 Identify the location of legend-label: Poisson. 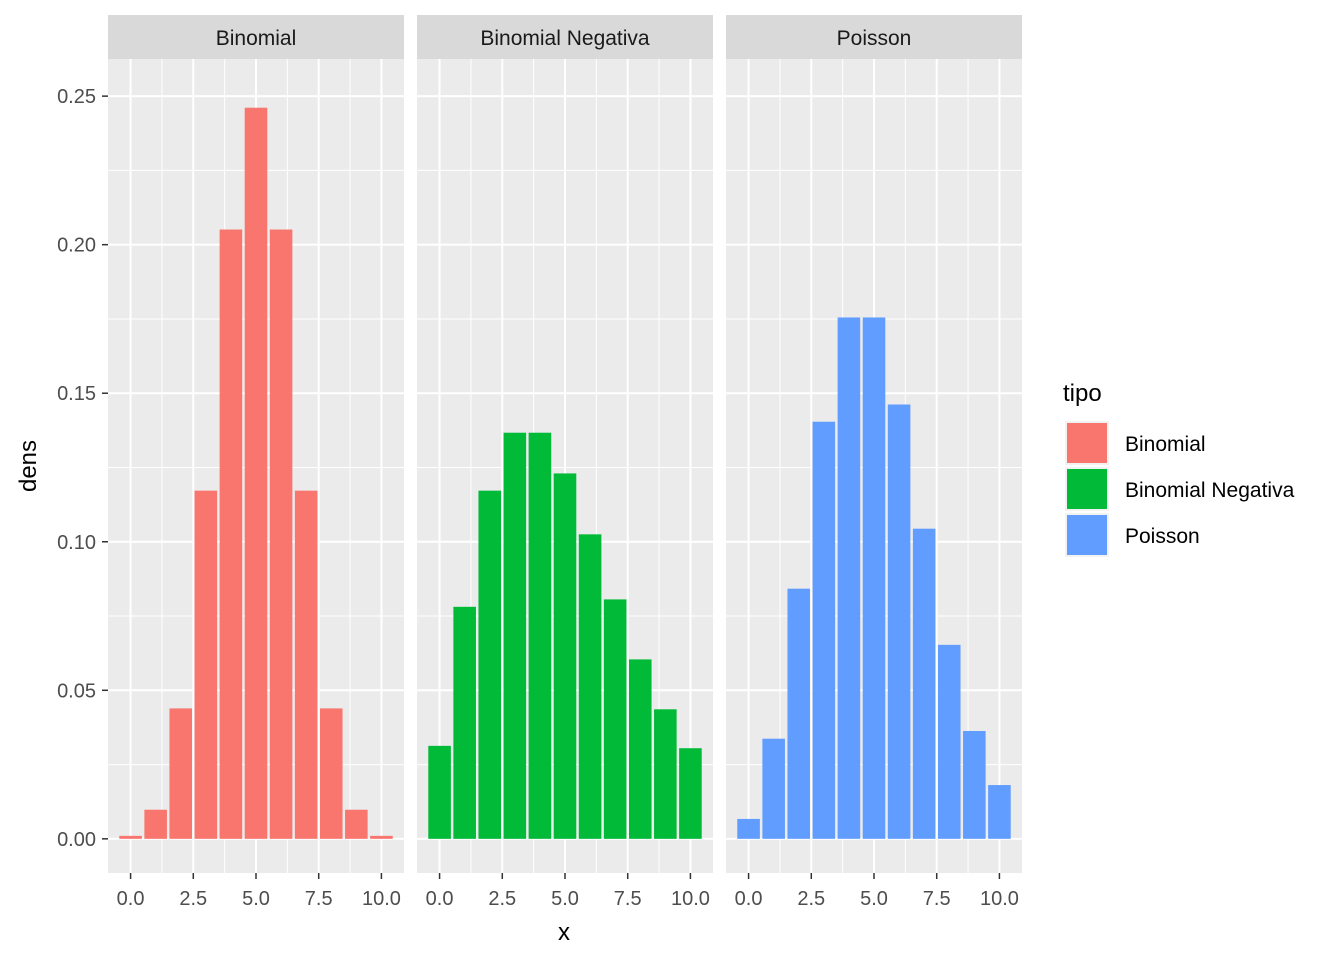
(1162, 536).